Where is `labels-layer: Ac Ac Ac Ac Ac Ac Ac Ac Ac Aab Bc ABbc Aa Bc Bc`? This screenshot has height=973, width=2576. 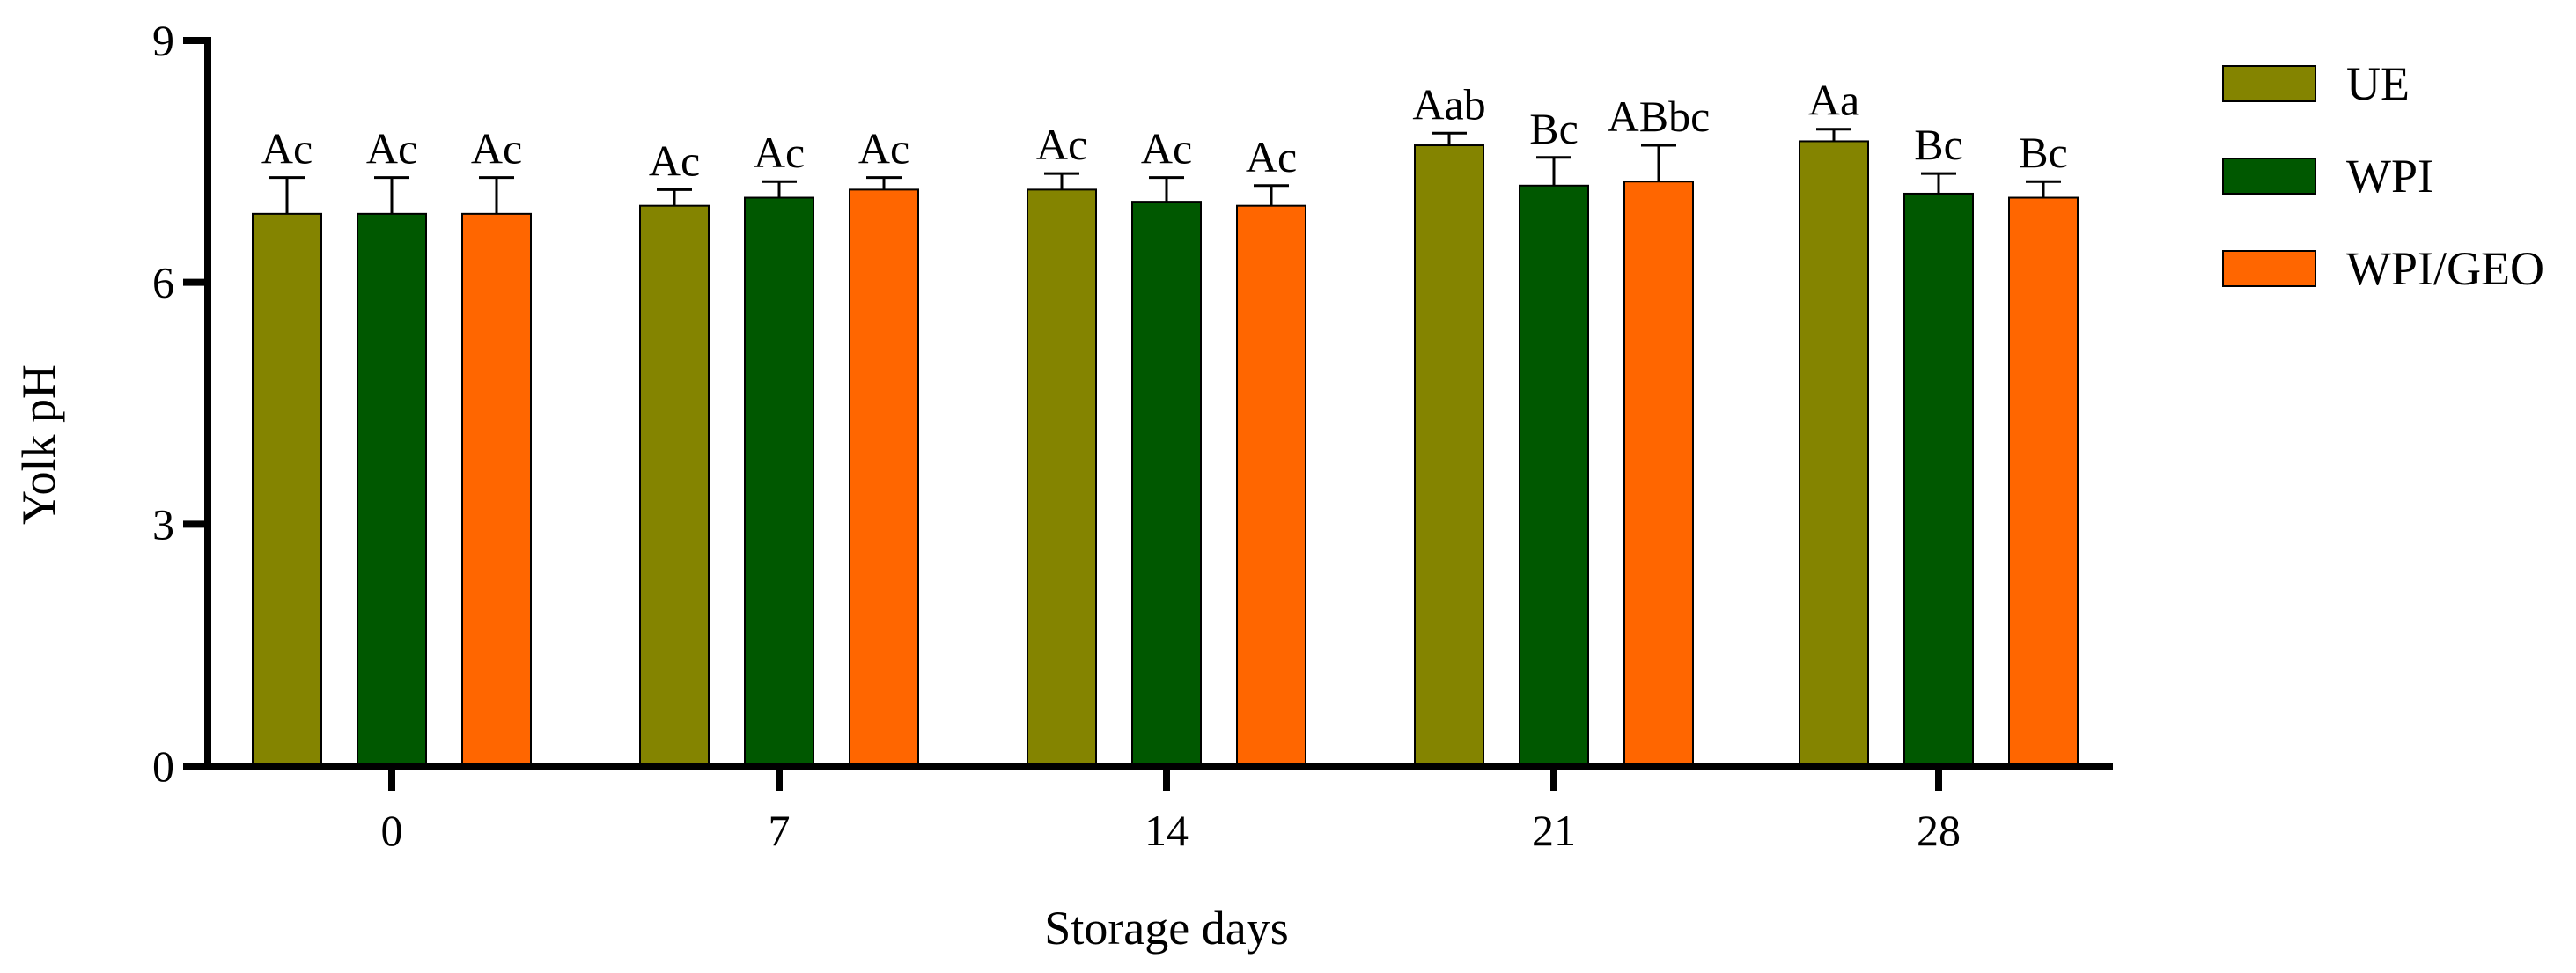 labels-layer: Ac Ac Ac Ac Ac Ac Ac Ac Ac Aab Bc ABbc Aa Bc Bc is located at coordinates (1165, 131).